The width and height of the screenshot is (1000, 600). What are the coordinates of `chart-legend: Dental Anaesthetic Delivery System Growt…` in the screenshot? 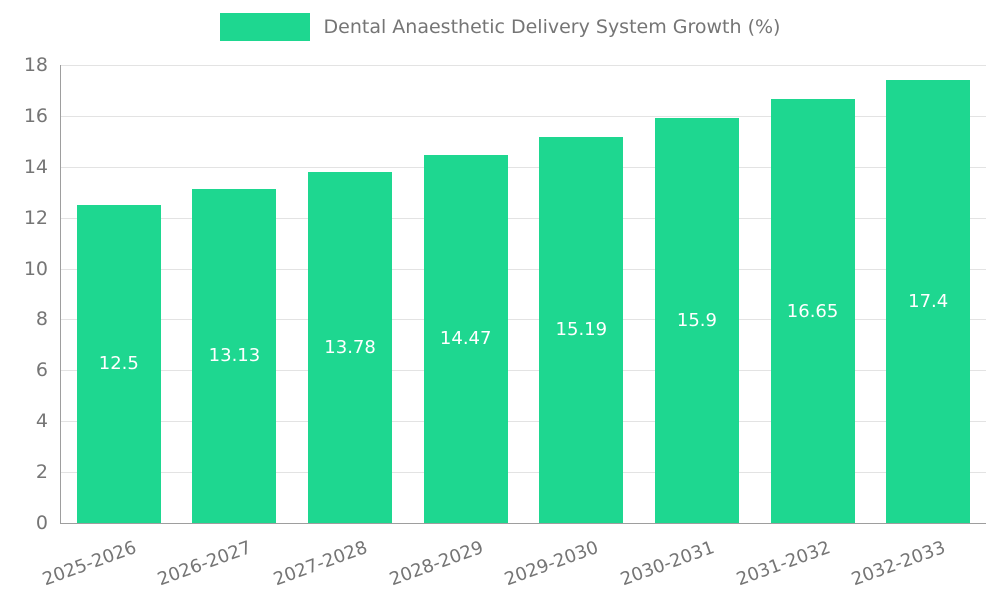 It's located at (500, 27).